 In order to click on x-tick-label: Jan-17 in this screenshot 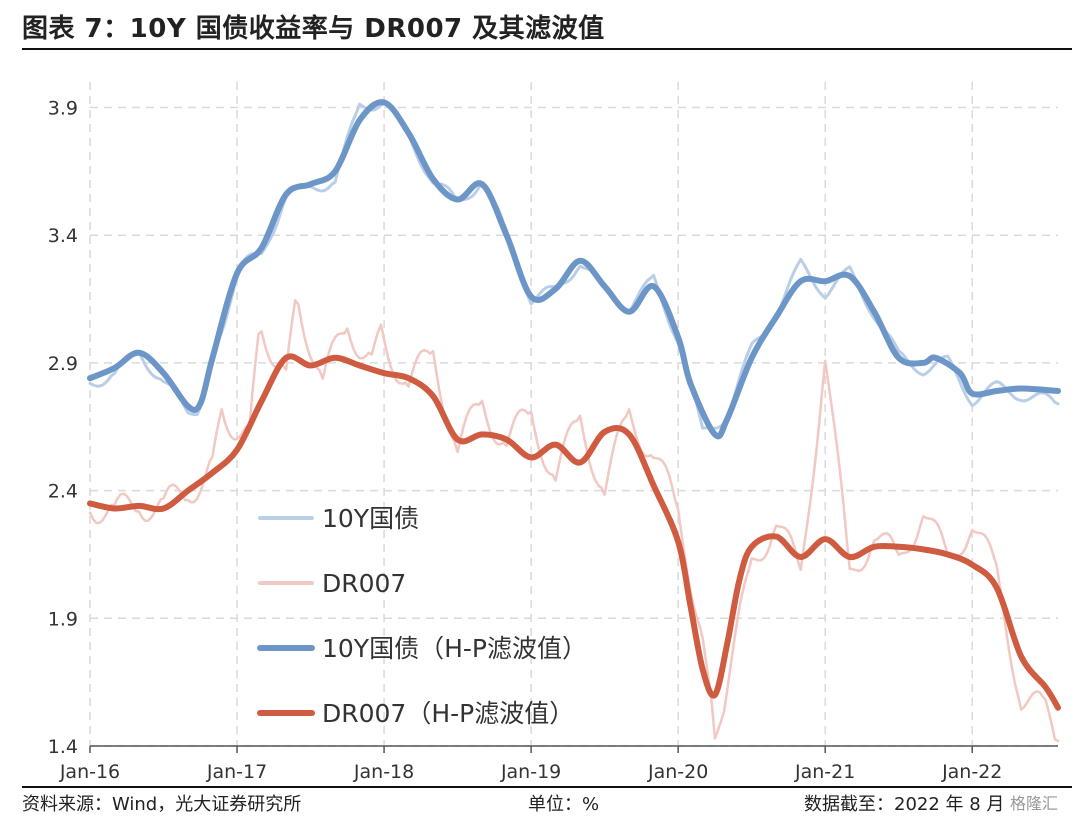, I will do `click(236, 772)`.